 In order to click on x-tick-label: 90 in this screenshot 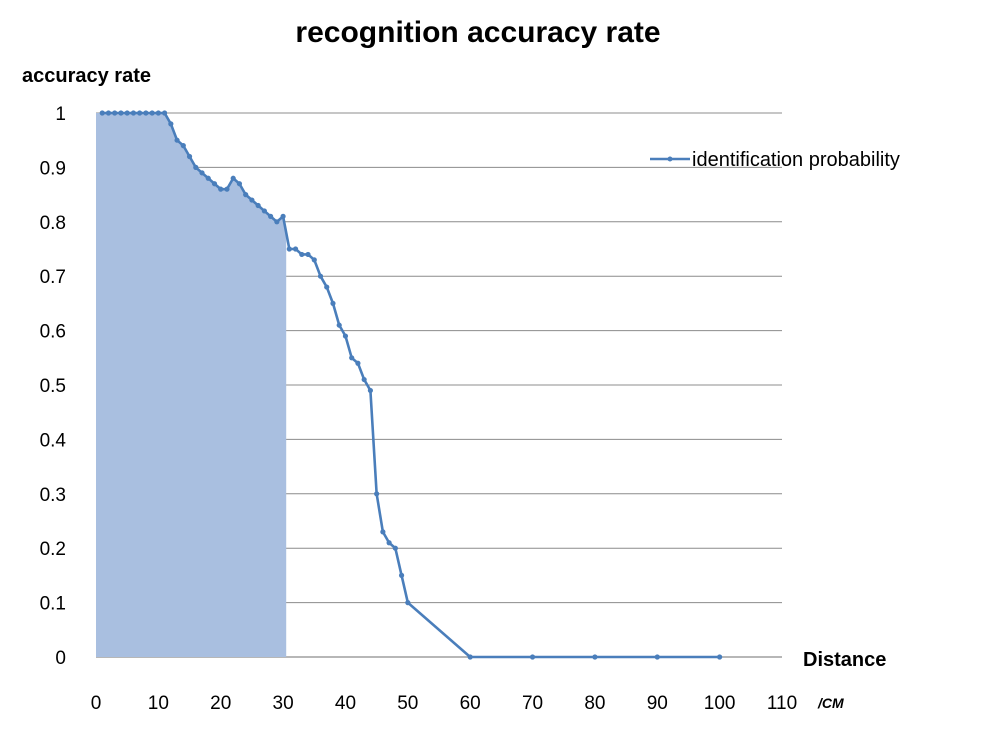, I will do `click(657, 703)`.